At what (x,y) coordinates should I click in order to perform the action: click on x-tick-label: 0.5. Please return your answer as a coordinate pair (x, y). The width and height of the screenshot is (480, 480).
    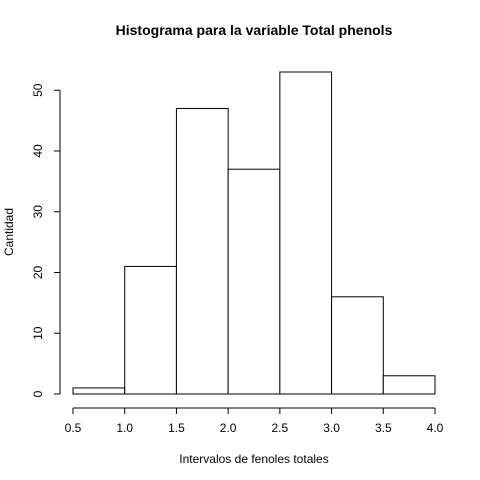
    Looking at the image, I should click on (73, 428).